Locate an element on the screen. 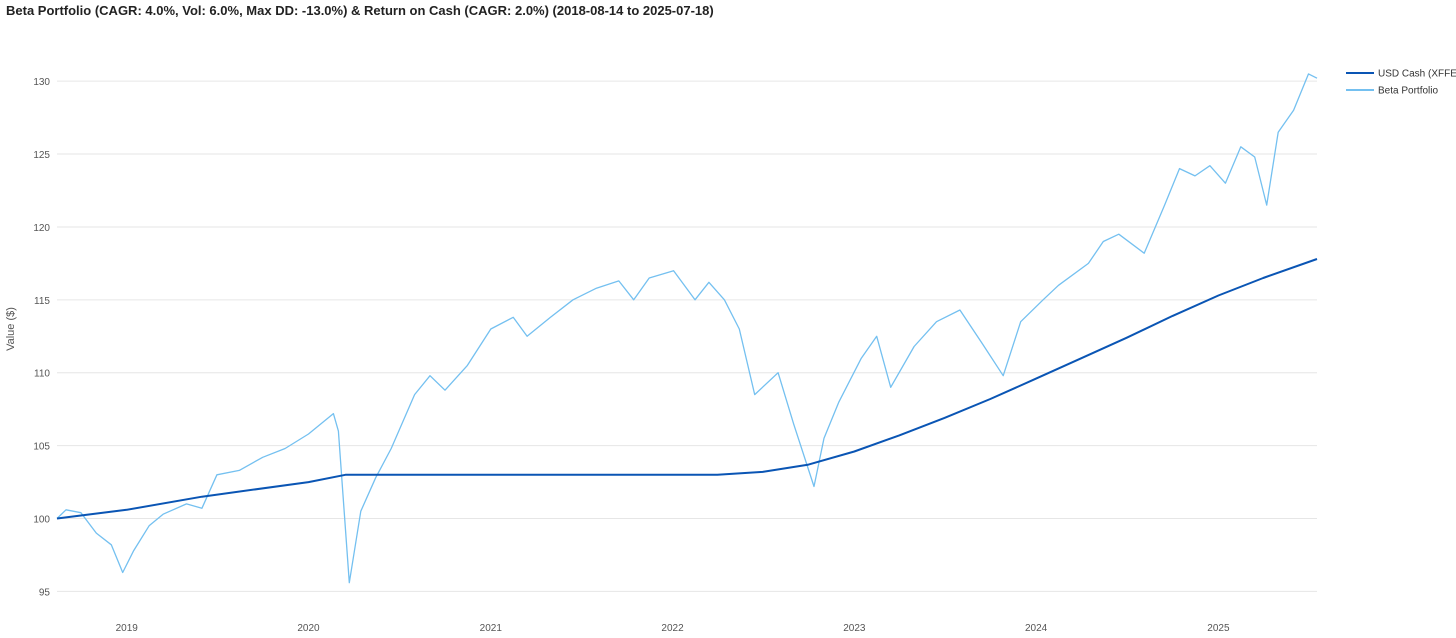 The height and width of the screenshot is (638, 1456). y-axis-label: Value ($) is located at coordinates (11, 329).